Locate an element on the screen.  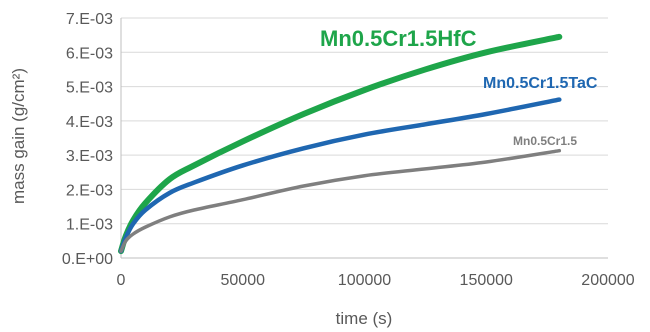
y-axis-title: mass gain (g/cm²) is located at coordinates (18, 136).